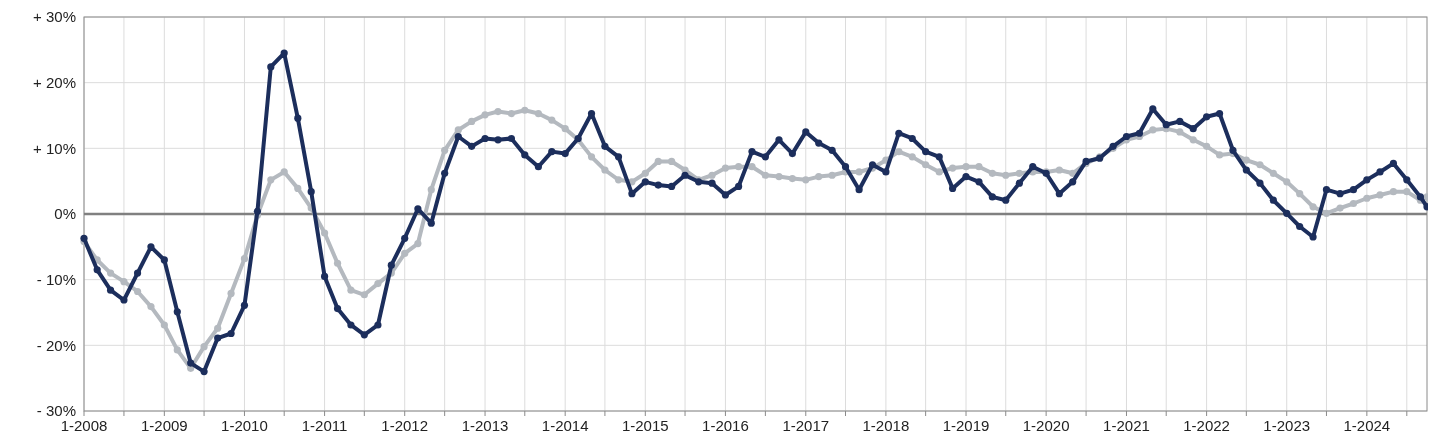 This screenshot has width=1436, height=445. What do you see at coordinates (54, 148) in the screenshot?
I see `y-tick-label: + 10%` at bounding box center [54, 148].